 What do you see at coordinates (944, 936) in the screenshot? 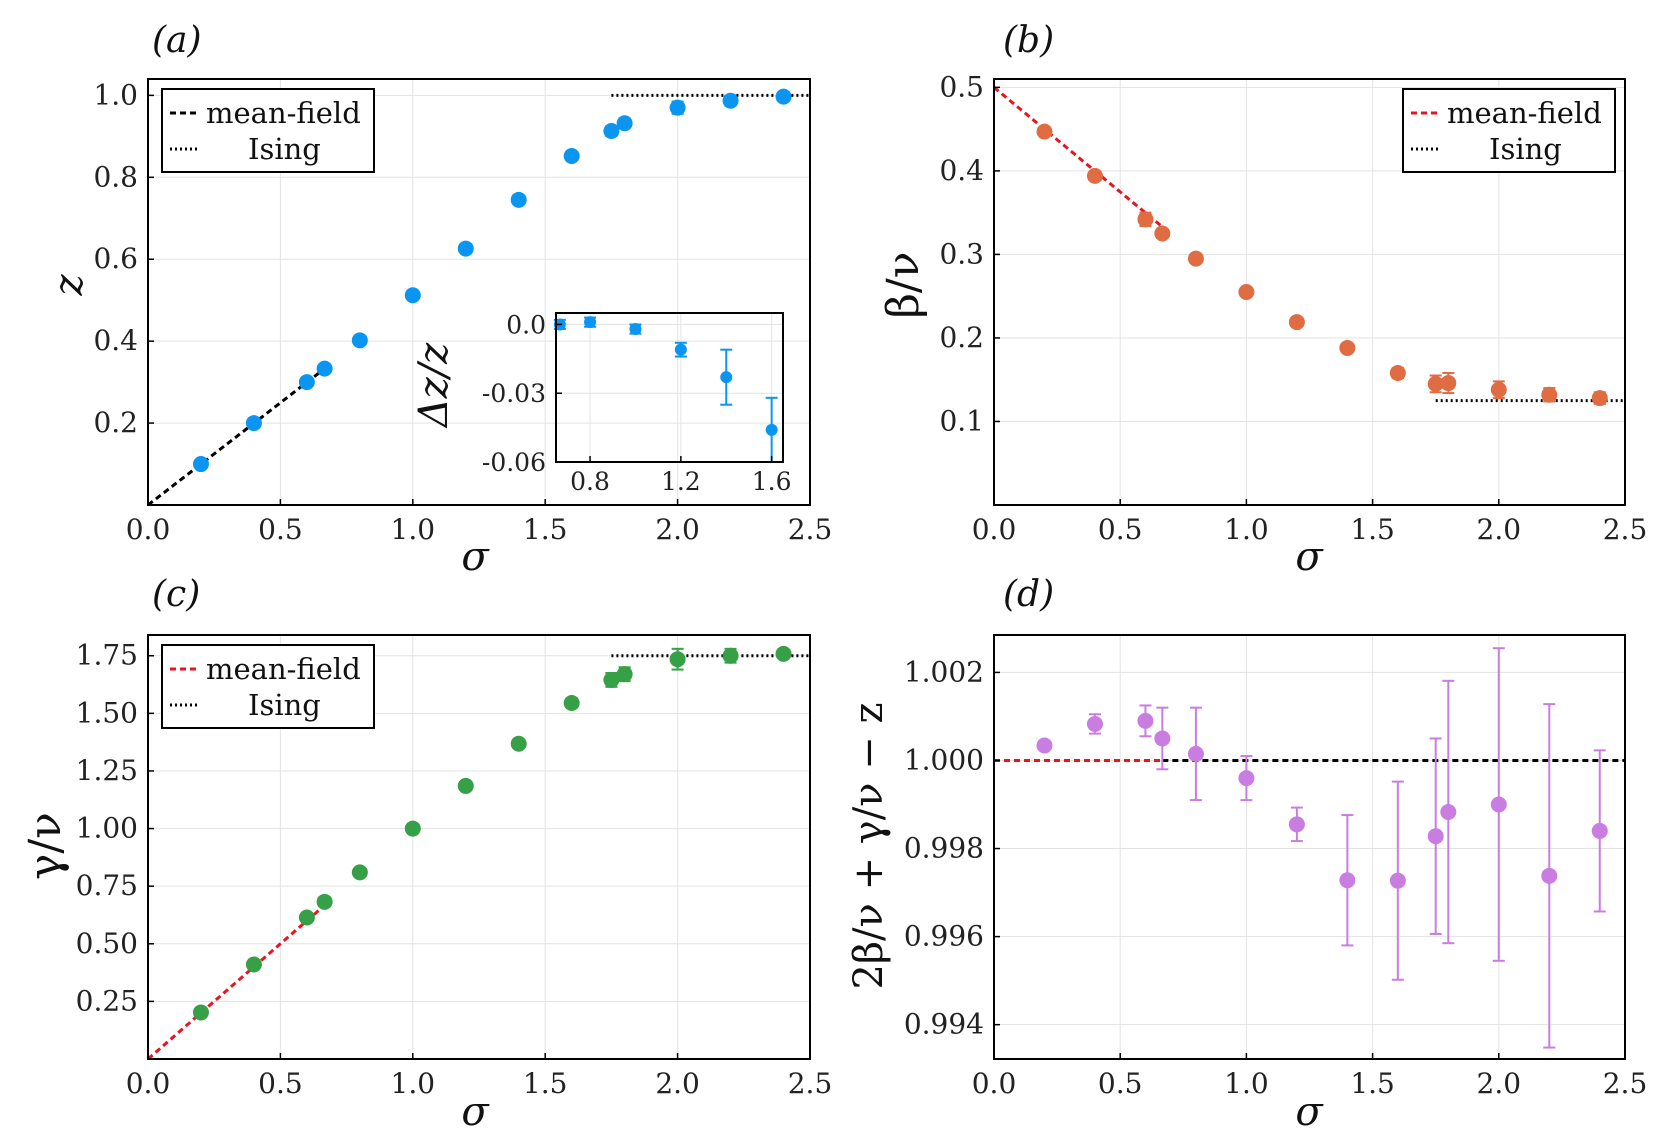
I see `y-tick-label: 0.996` at bounding box center [944, 936].